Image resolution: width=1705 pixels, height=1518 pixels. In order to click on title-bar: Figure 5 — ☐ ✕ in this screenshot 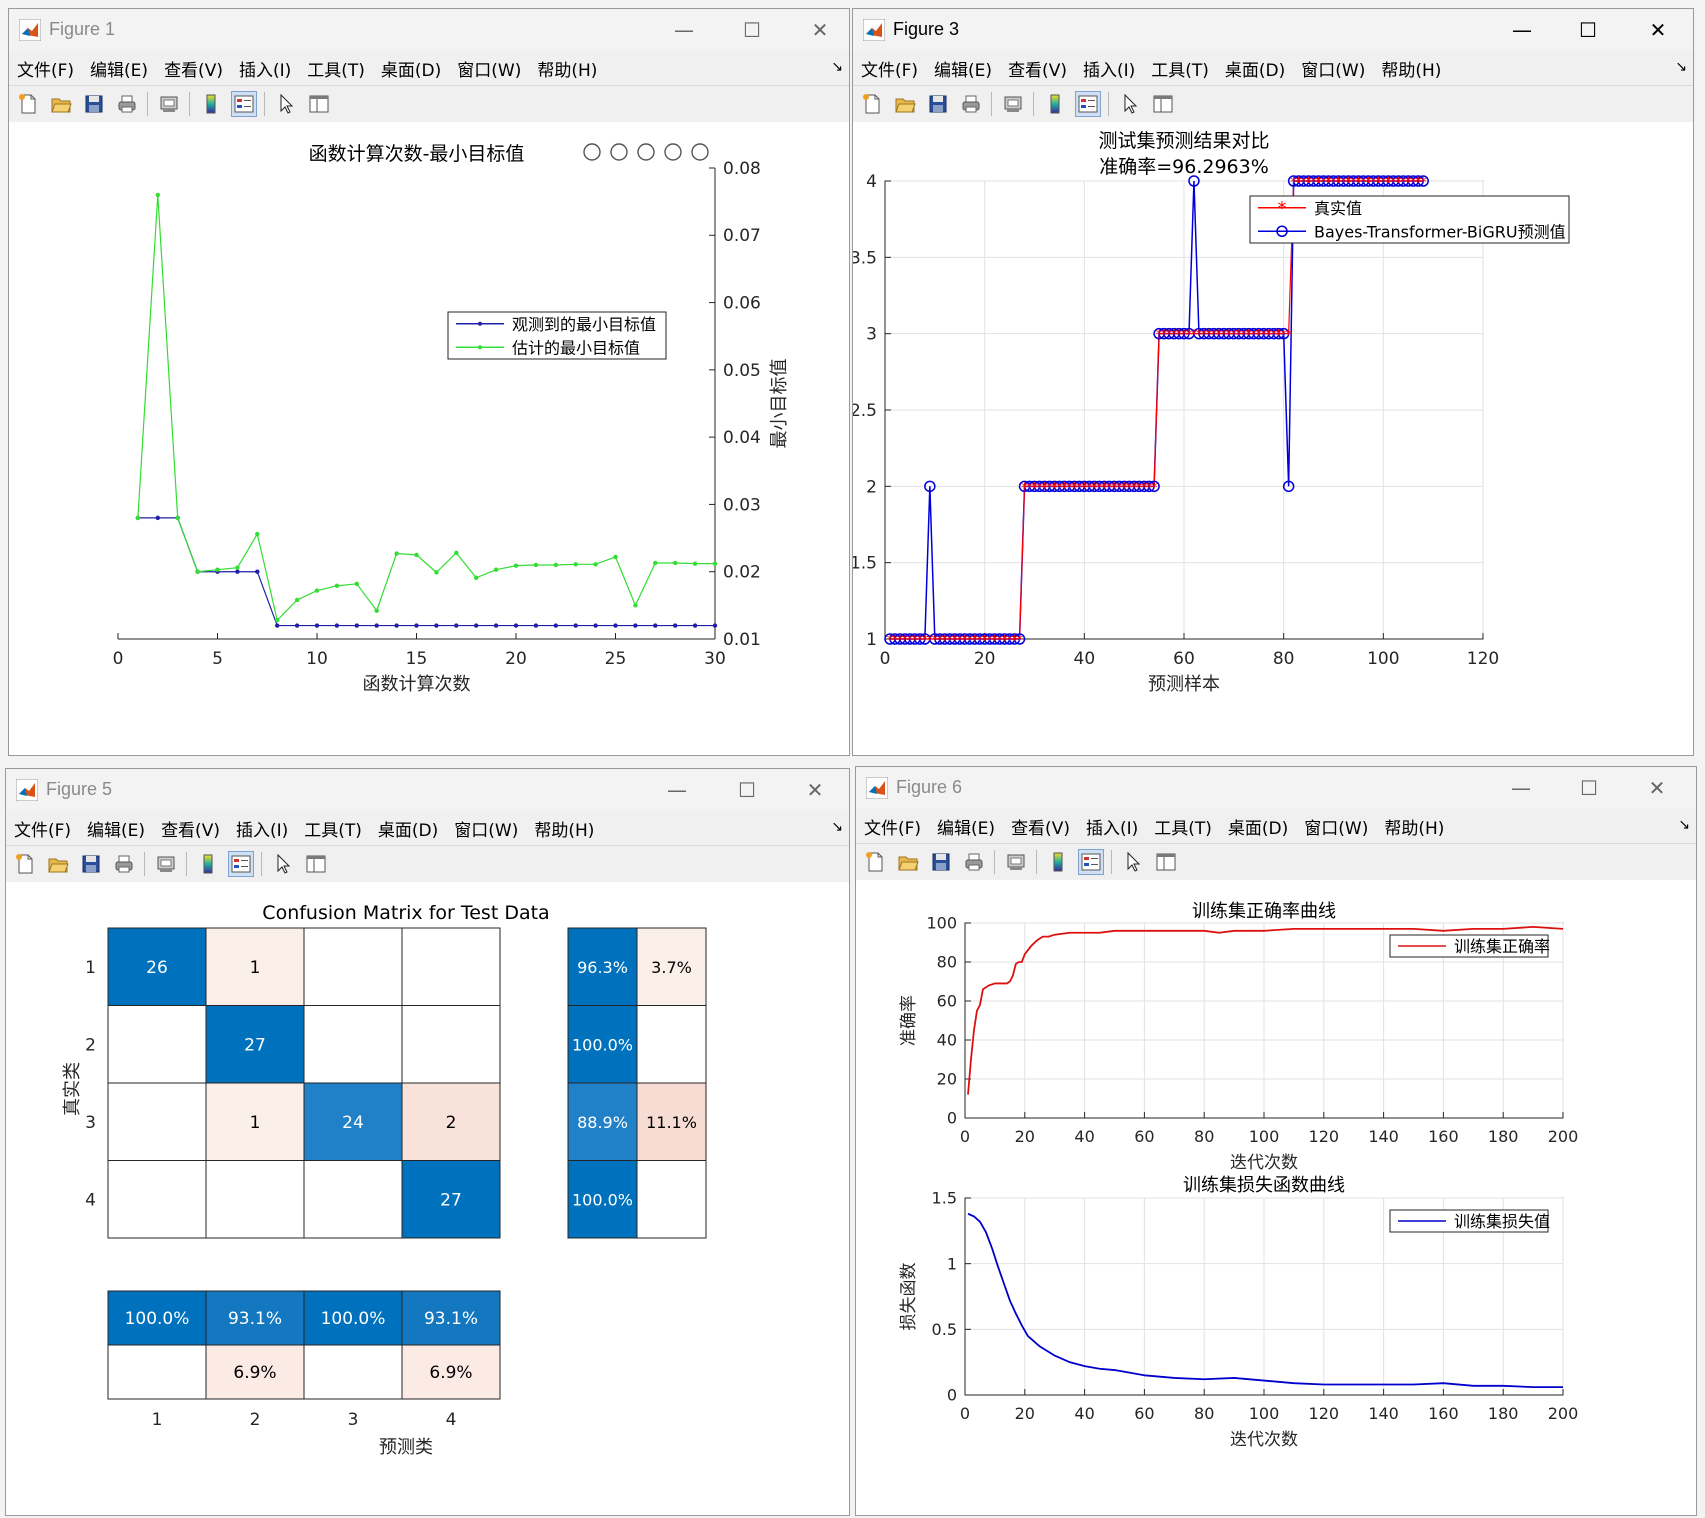, I will do `click(427, 790)`.